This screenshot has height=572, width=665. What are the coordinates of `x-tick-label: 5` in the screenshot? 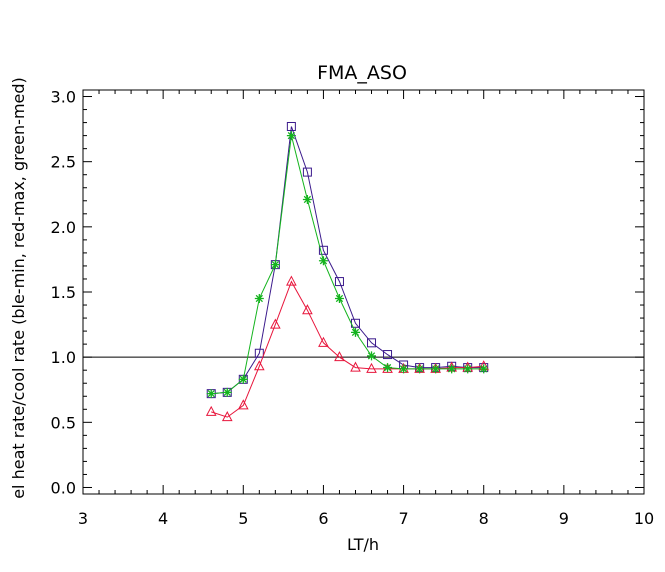 It's located at (243, 518).